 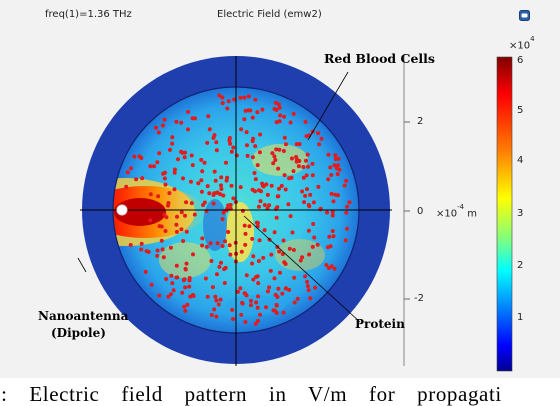 I want to click on axis-unit-label: ×10-4 m, so click(x=457, y=211).